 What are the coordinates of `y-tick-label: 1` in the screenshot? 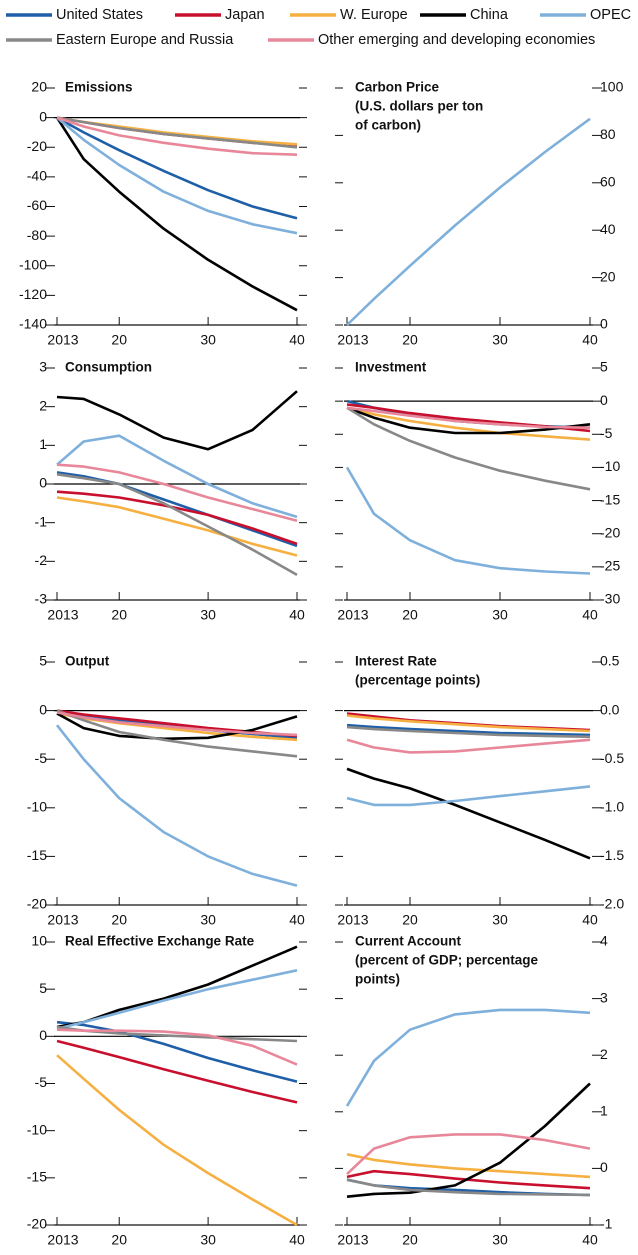 It's located at (43, 444).